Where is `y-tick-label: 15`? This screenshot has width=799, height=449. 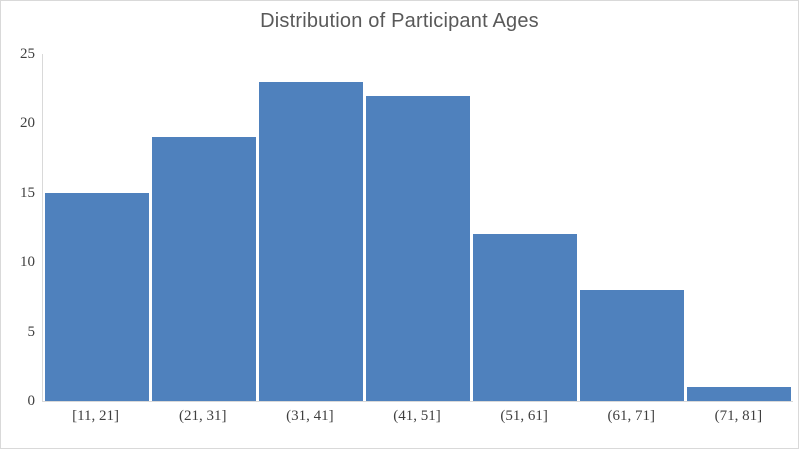 y-tick-label: 15 is located at coordinates (27, 192).